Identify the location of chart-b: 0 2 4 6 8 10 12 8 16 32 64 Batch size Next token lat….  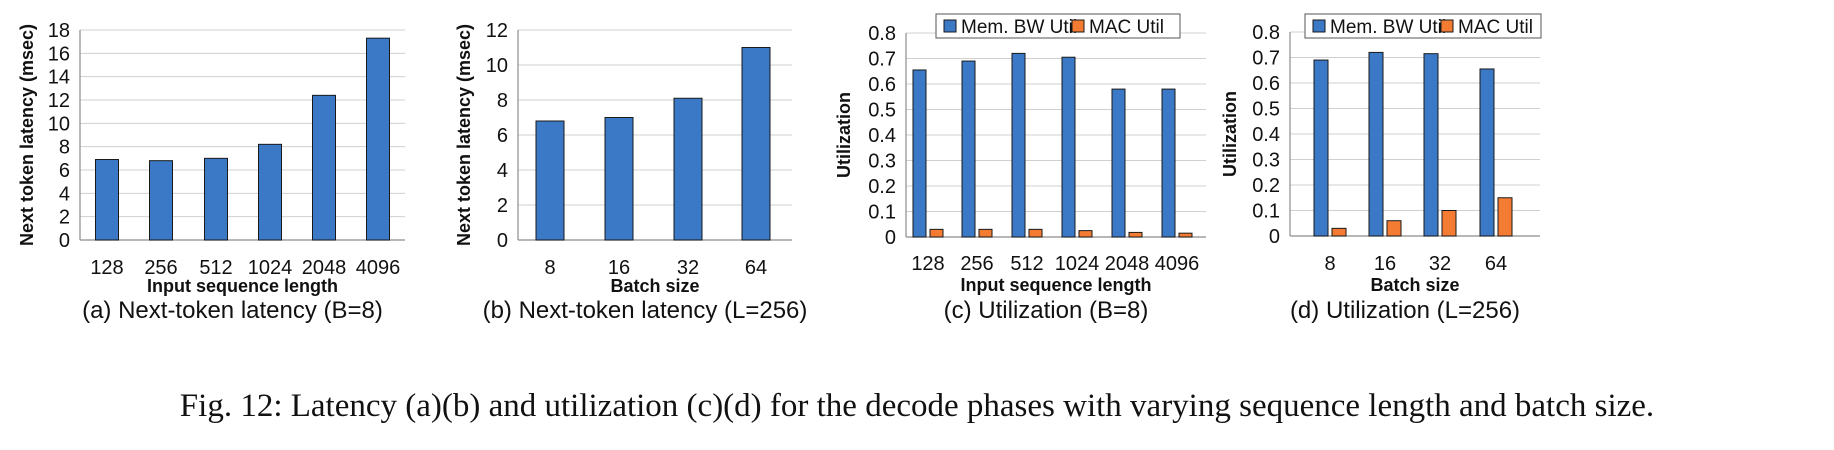
(630, 172).